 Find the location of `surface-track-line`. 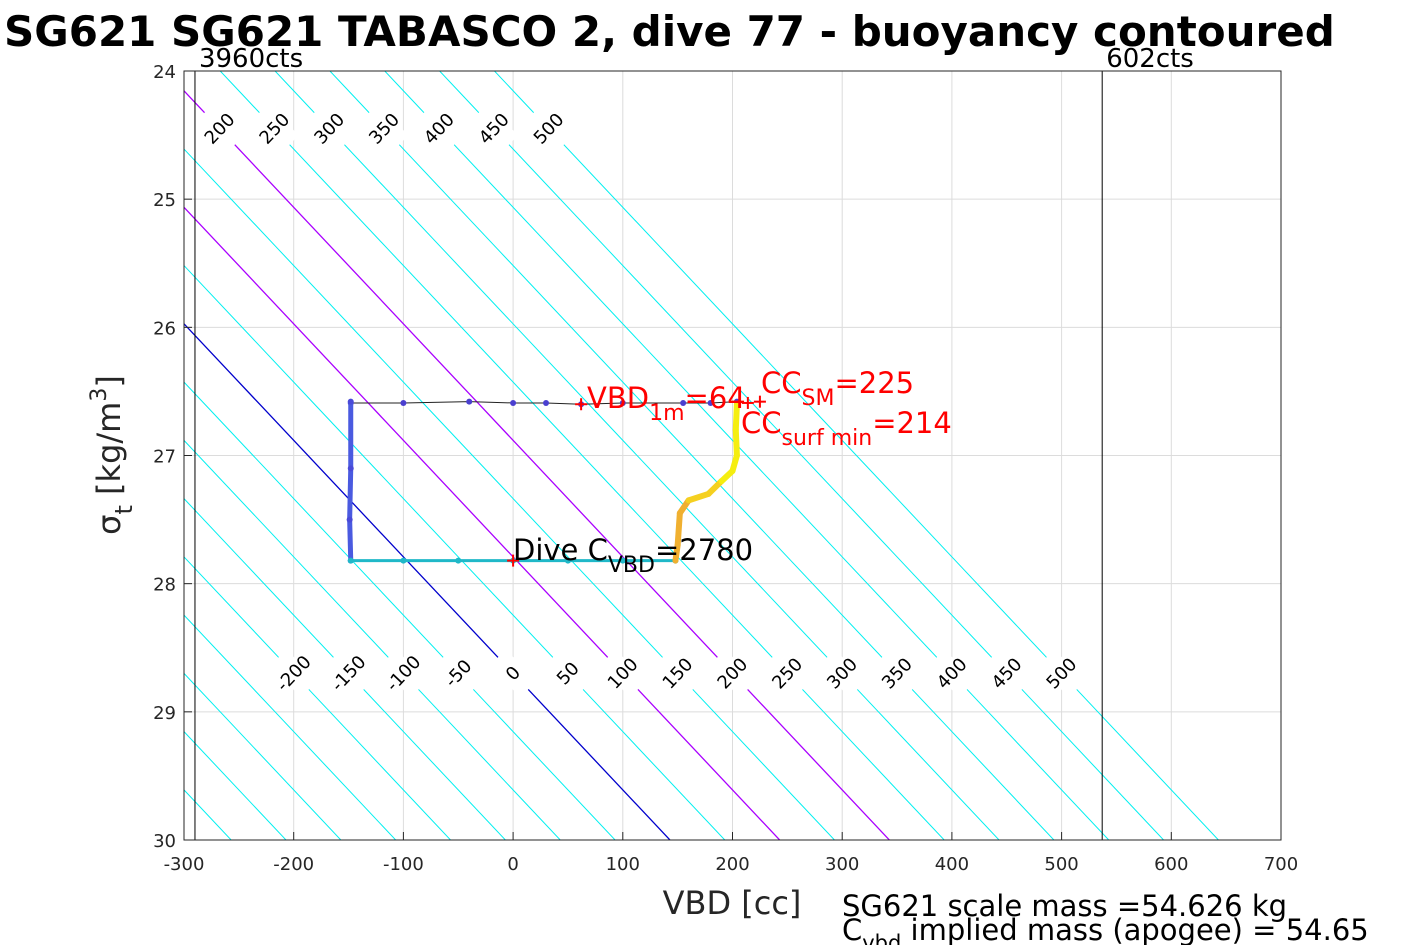

surface-track-line is located at coordinates (543, 403).